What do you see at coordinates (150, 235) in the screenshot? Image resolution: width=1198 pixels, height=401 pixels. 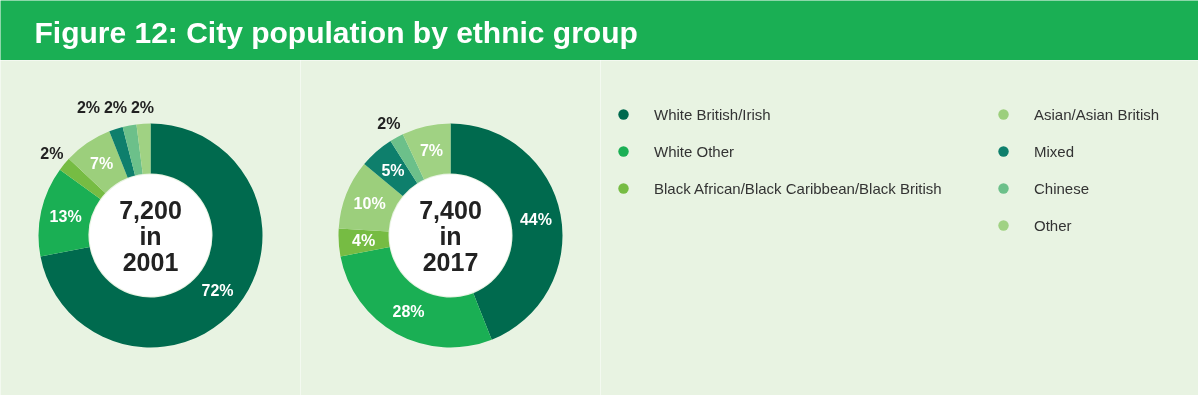 I see `slice-label: 7,200 in 2001` at bounding box center [150, 235].